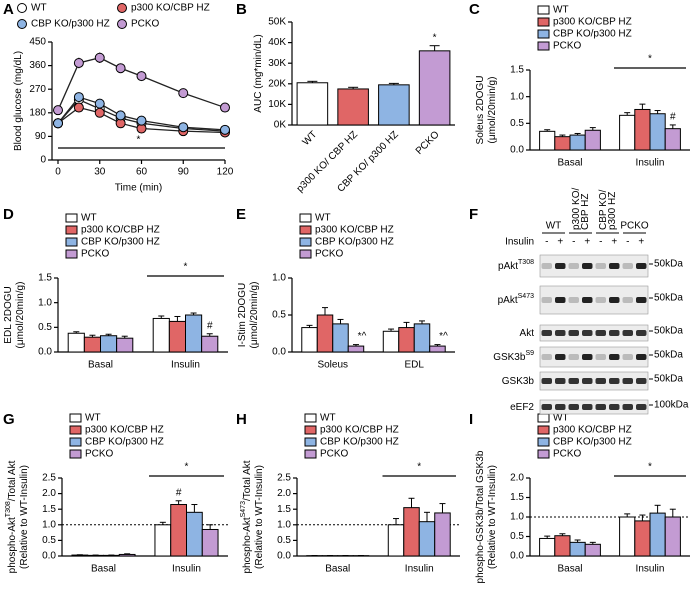 This screenshot has width=700, height=601. I want to click on y-axis-label-part: Blood glucose (mg/dL), so click(18, 101).